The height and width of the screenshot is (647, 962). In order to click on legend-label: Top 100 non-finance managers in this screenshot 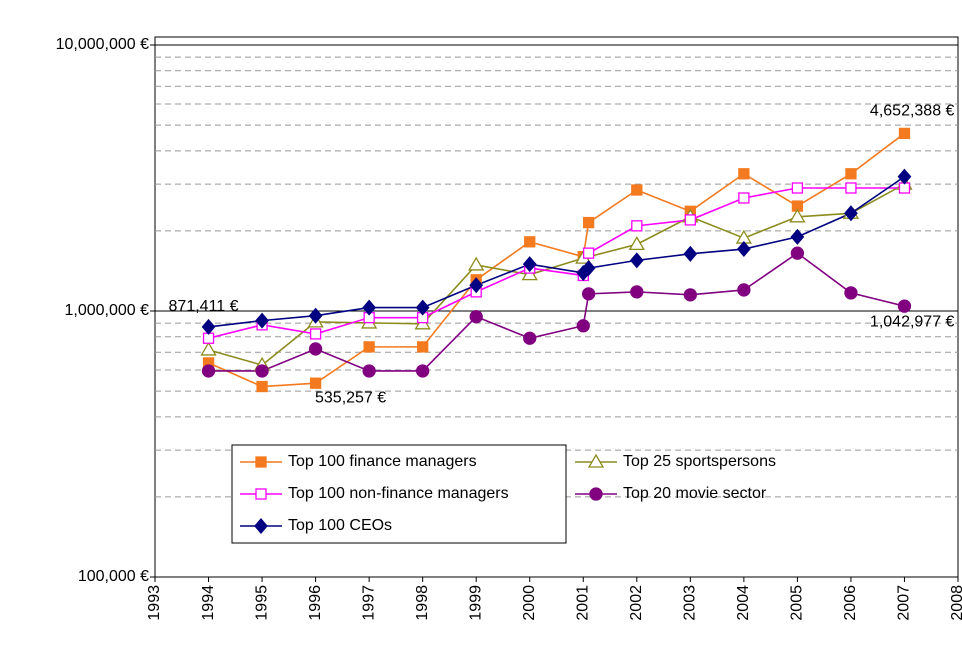, I will do `click(398, 493)`.